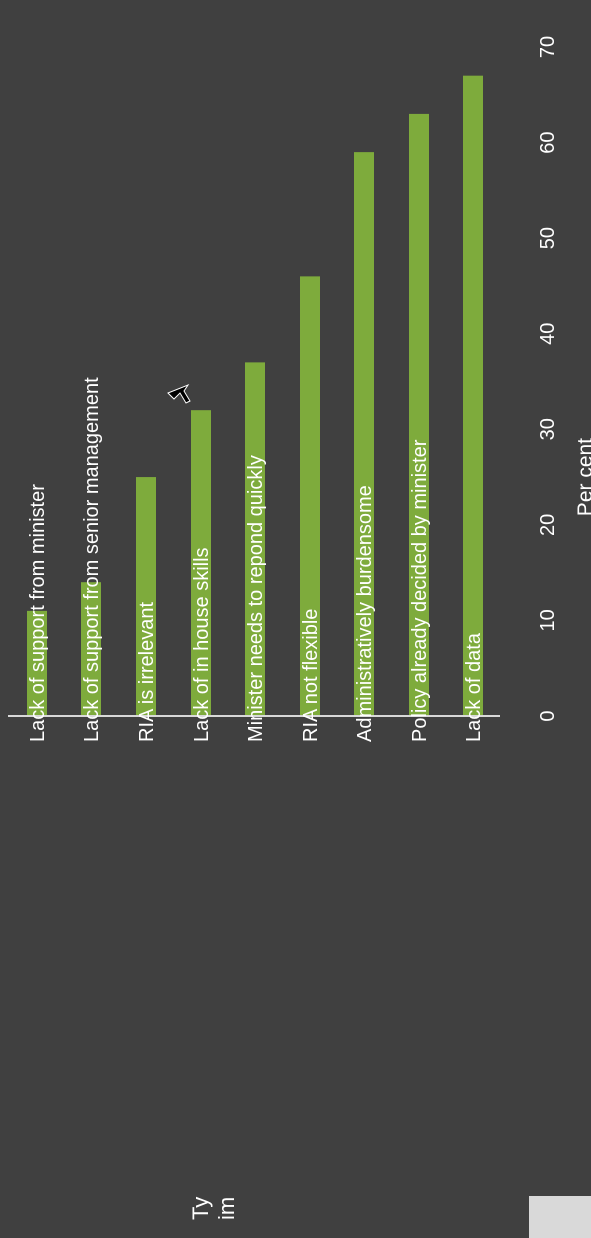 The height and width of the screenshot is (1238, 591). I want to click on tick-label: 0, so click(548, 715).